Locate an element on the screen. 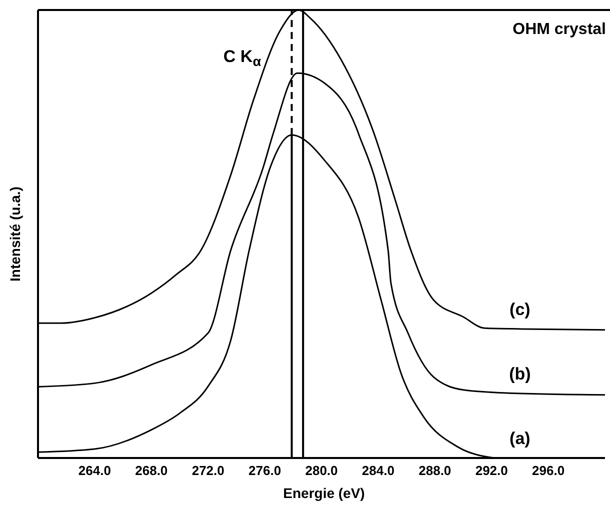 Image resolution: width=610 pixels, height=506 pixels. x-tick-label: 276.0 is located at coordinates (265, 470).